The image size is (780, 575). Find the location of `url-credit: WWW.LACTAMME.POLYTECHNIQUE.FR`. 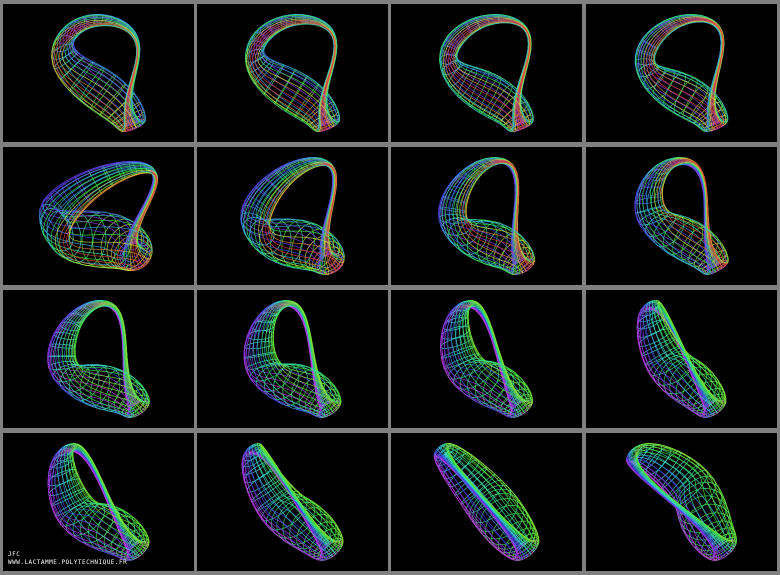

url-credit: WWW.LACTAMME.POLYTECHNIQUE.FR is located at coordinates (68, 562).